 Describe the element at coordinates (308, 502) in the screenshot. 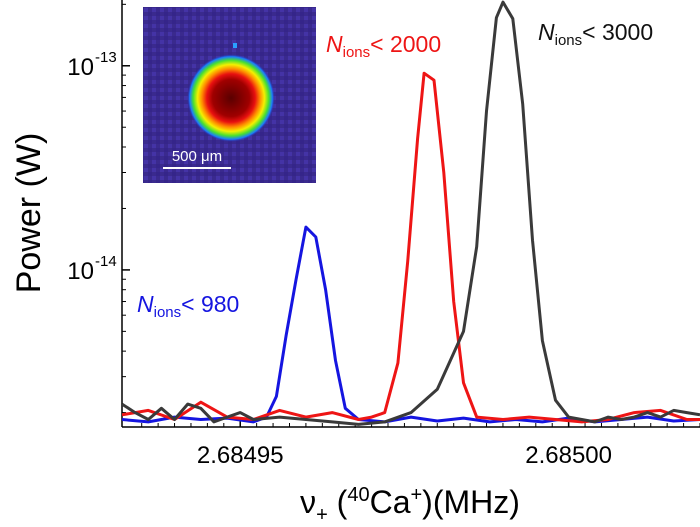

I see `x-label-nu: ν` at that location.